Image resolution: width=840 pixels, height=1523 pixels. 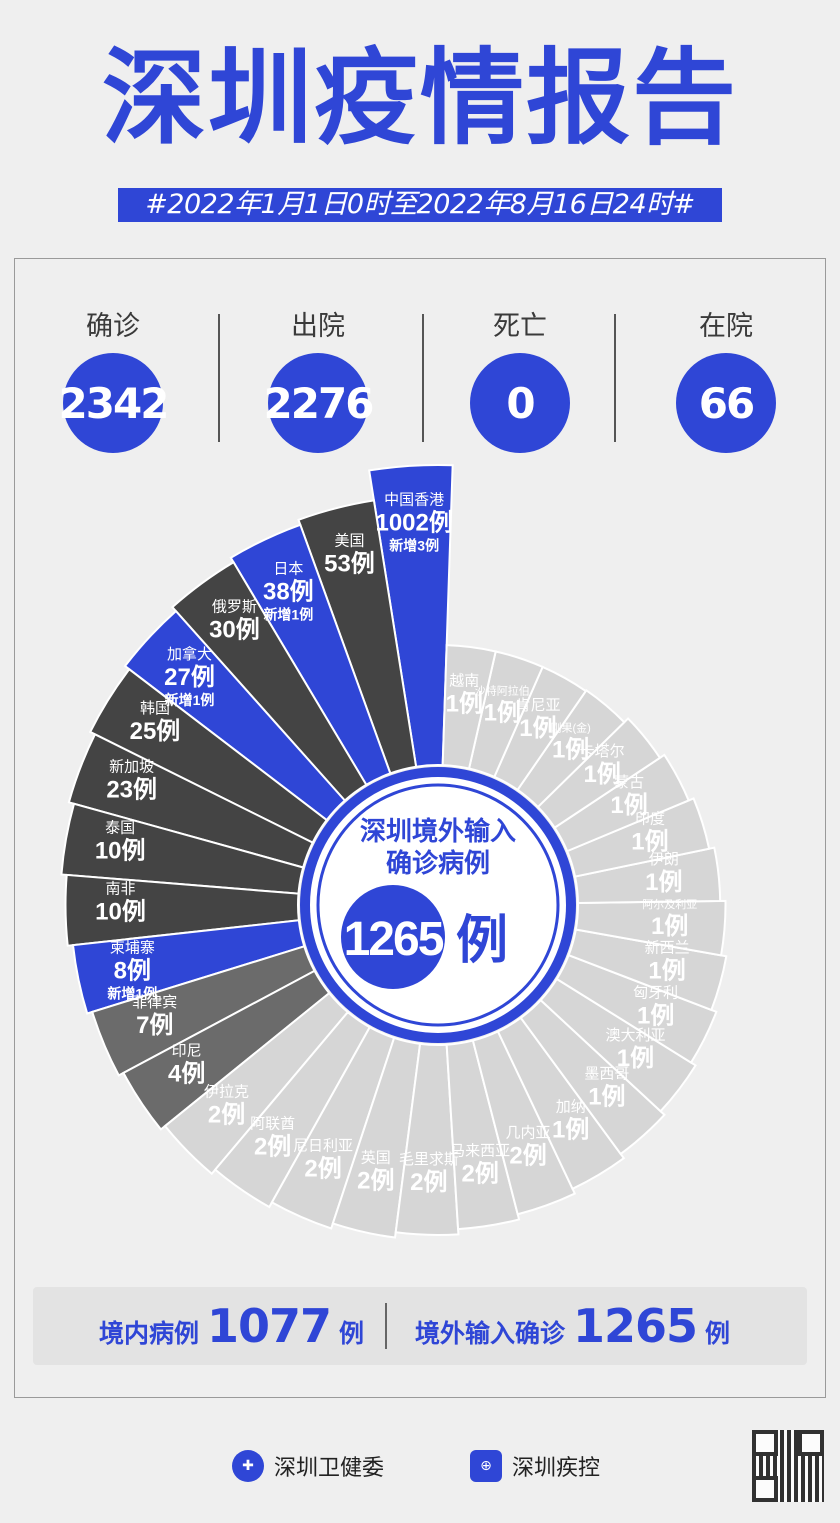 I want to click on stat-discharged: 出院, so click(x=318, y=327).